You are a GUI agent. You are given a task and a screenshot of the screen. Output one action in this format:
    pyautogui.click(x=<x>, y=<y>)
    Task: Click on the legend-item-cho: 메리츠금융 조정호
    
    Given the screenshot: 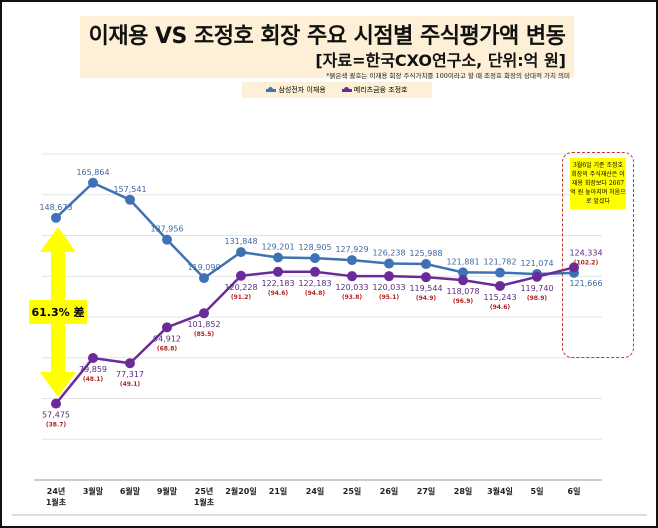 What is the action you would take?
    pyautogui.click(x=374, y=90)
    